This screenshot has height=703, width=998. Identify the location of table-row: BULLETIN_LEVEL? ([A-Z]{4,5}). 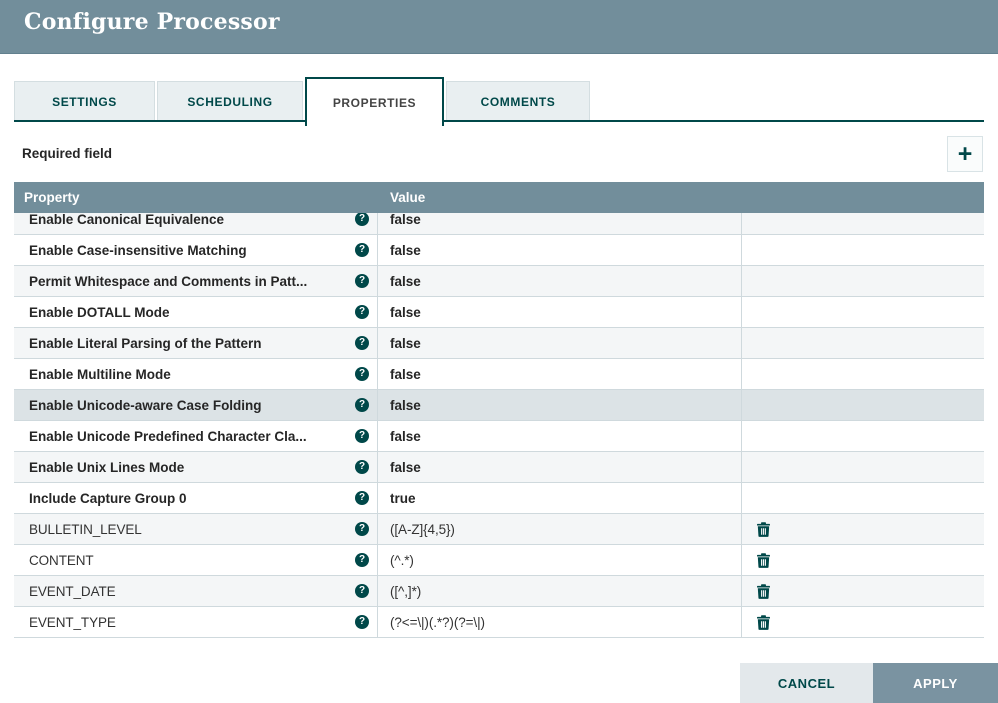
(499, 529).